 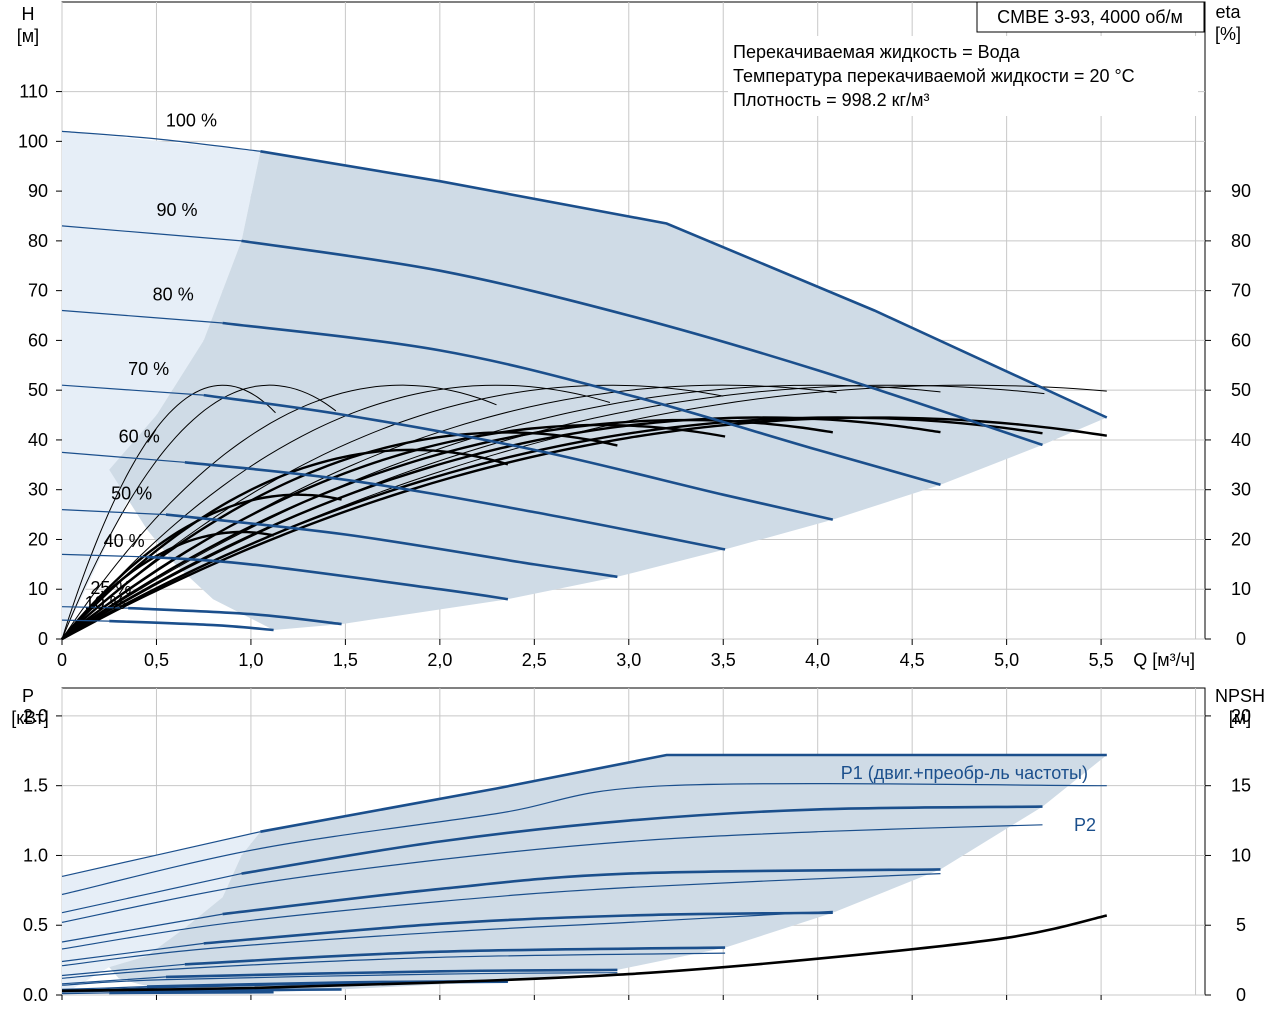 What do you see at coordinates (176, 210) in the screenshot?
I see `speed-label: 90 %` at bounding box center [176, 210].